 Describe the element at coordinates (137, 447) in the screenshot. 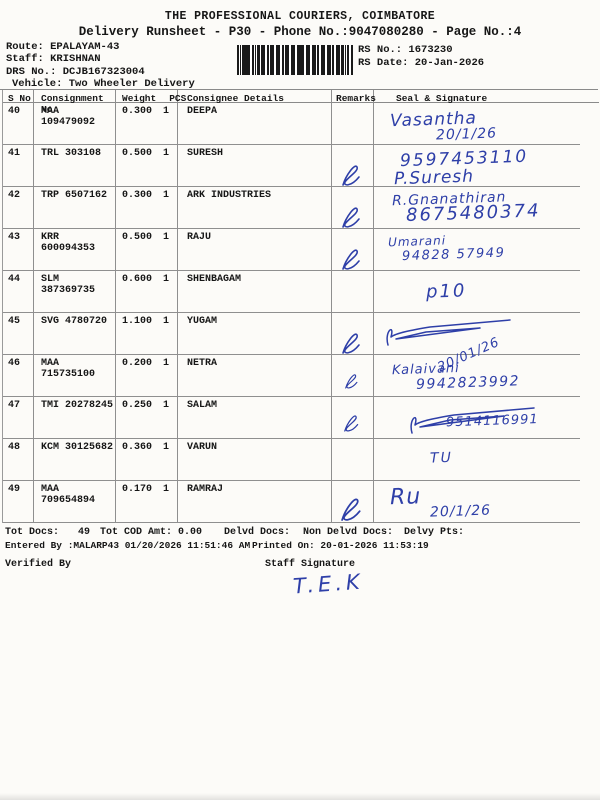

I see `cell-weight: 0.360` at that location.